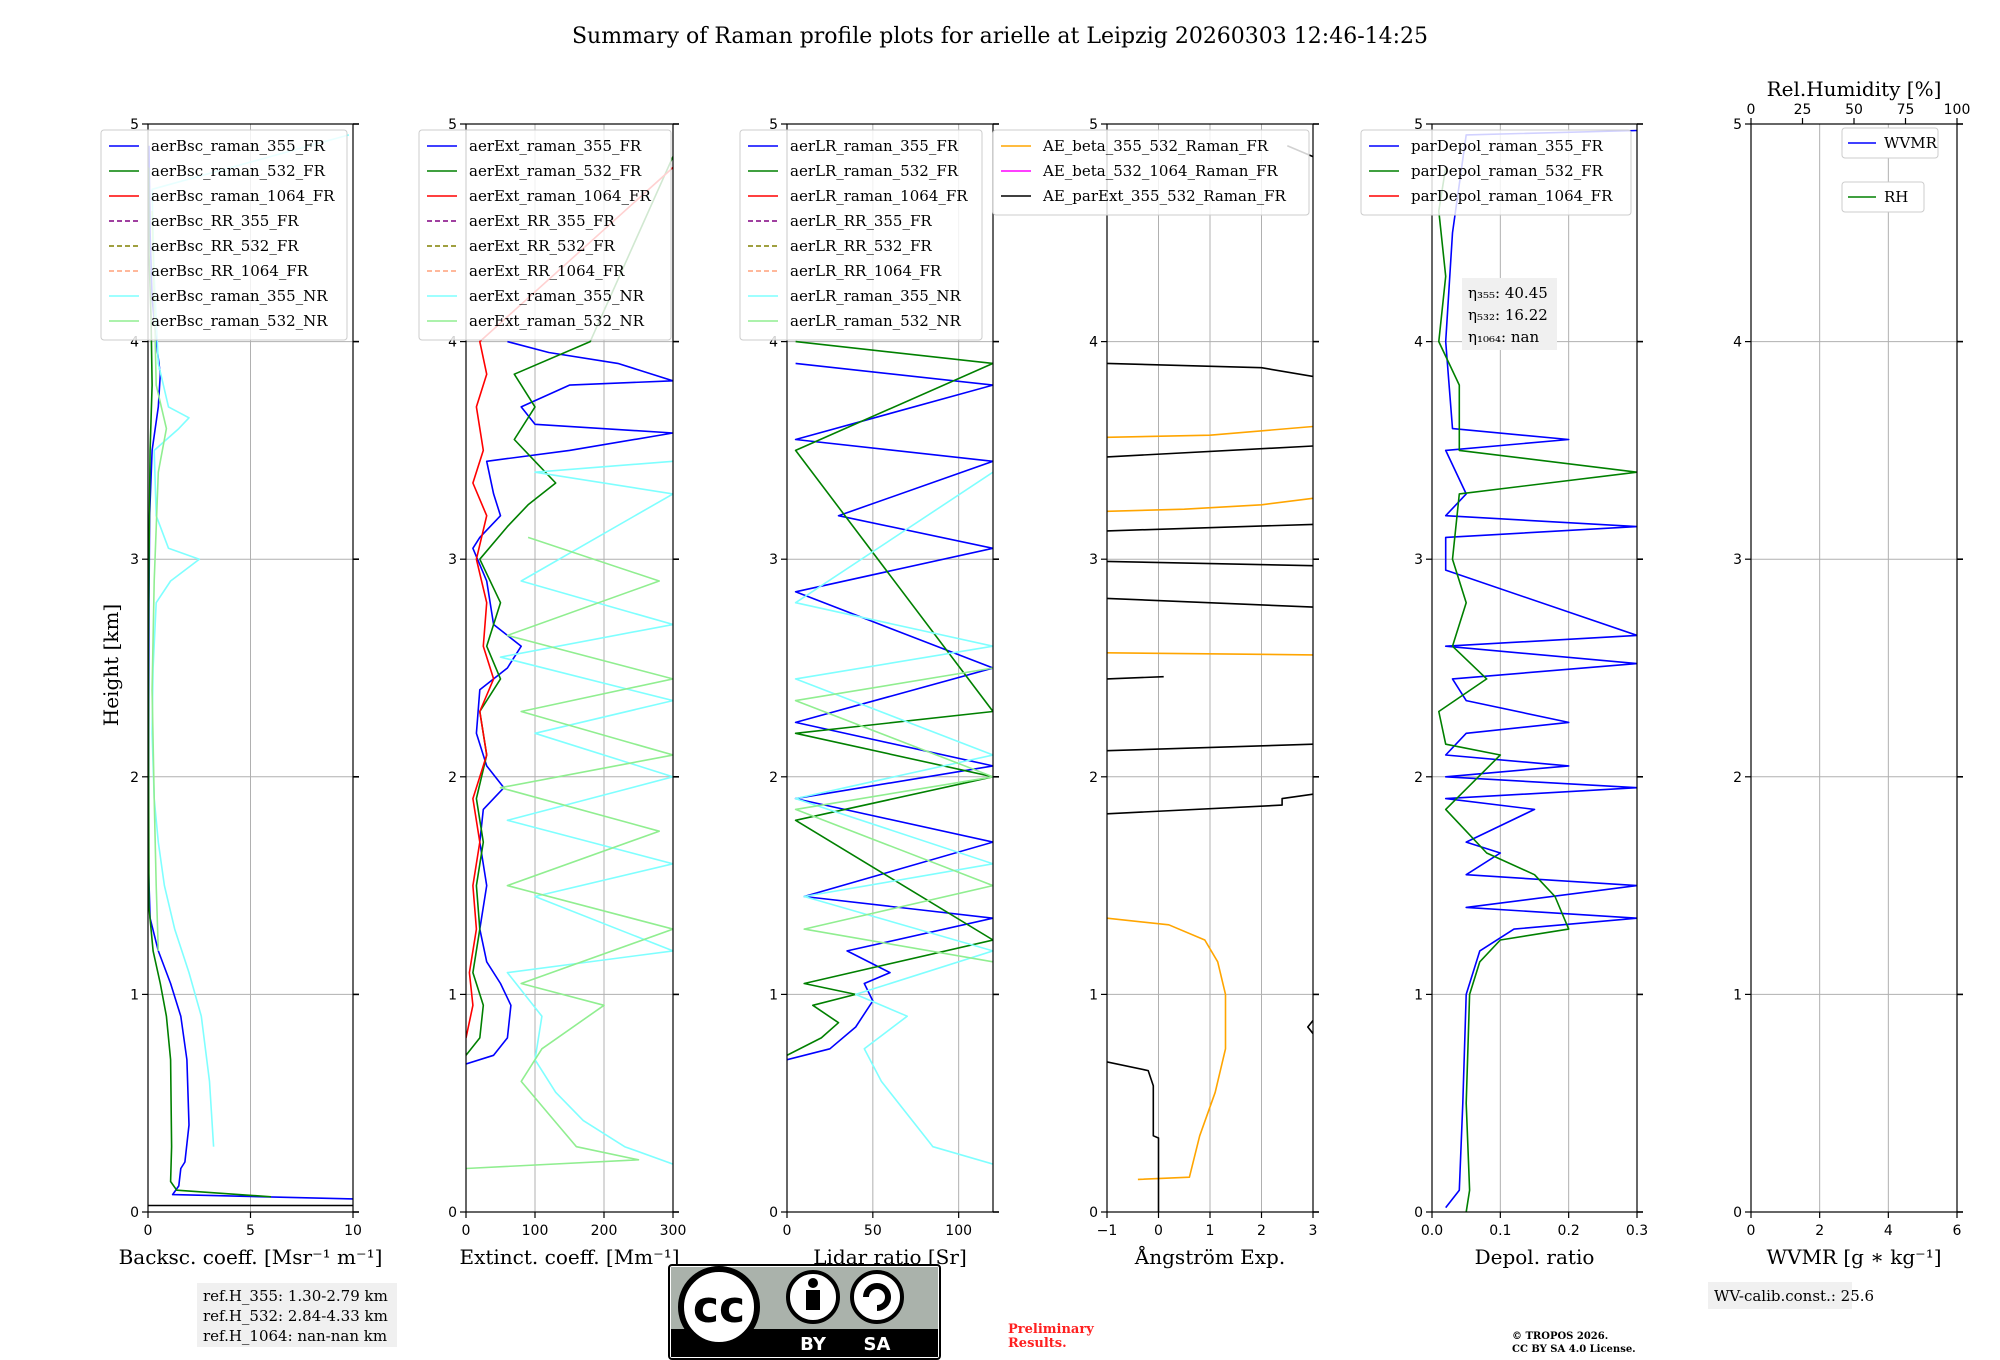  I want to click on panel-ext-xtick-label-1: 100, so click(535, 1231).